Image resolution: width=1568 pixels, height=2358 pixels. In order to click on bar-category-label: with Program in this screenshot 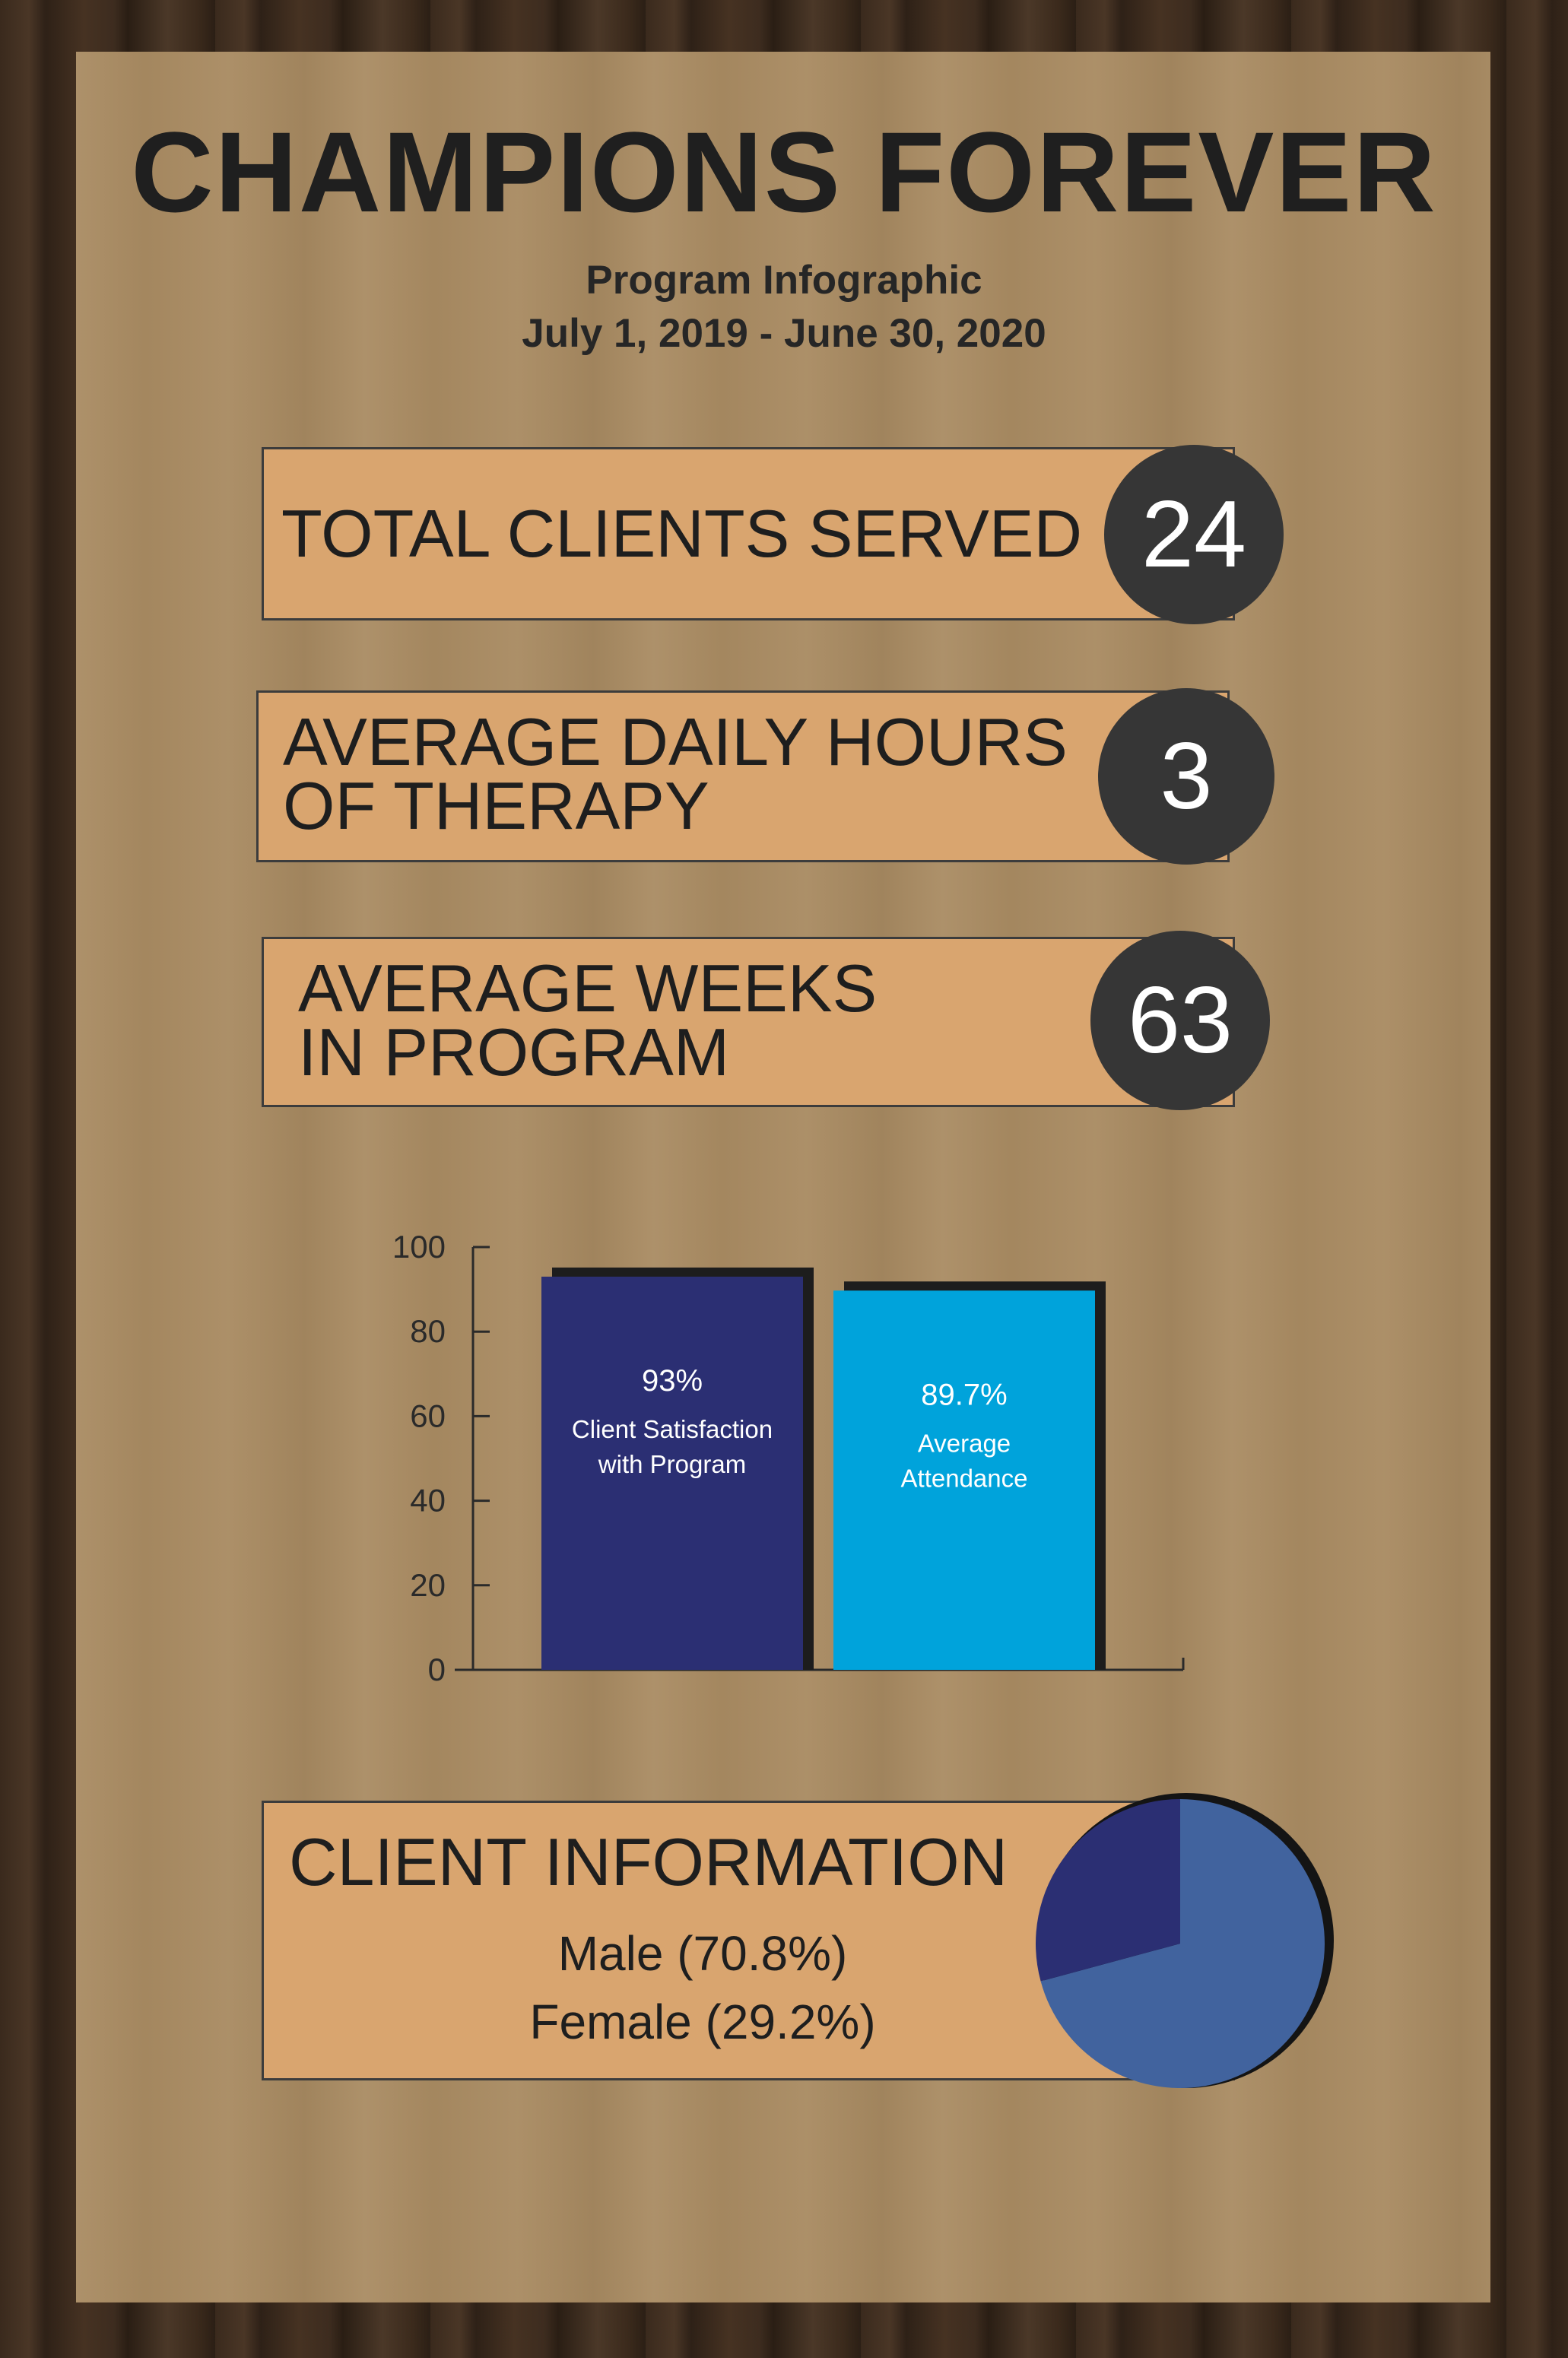, I will do `click(672, 1464)`.